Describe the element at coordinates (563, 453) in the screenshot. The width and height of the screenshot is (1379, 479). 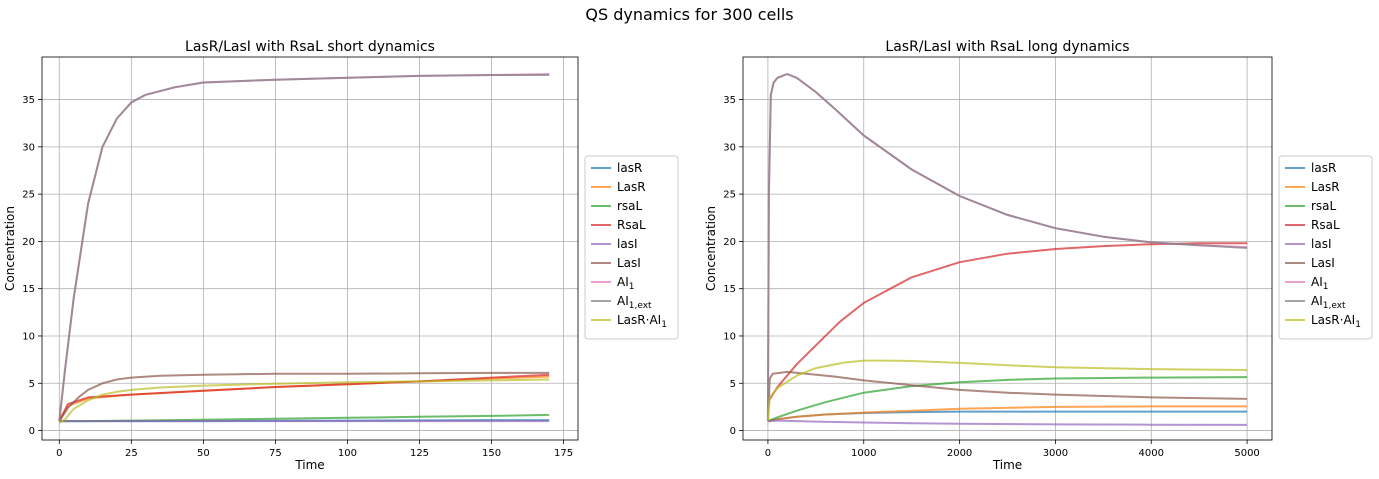
I see `x-tick-label: 175` at that location.